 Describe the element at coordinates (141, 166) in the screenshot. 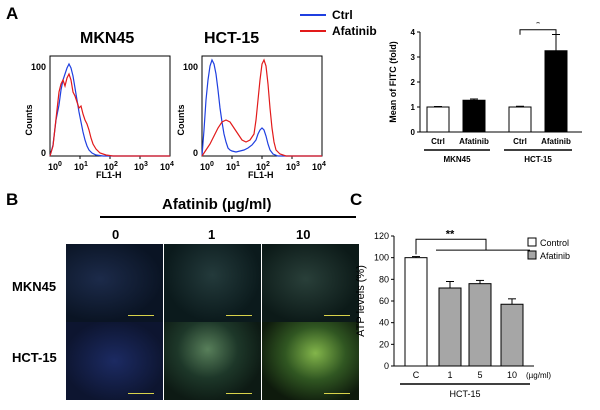

I see `hist1-xtick-3: 10³` at that location.